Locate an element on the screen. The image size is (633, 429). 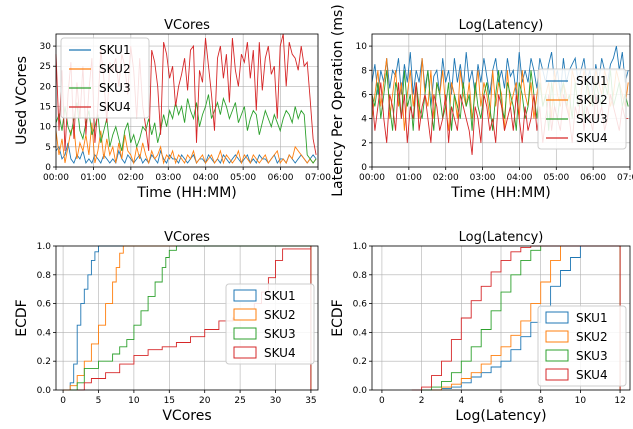
x-tick-label: 02:00 is located at coordinates (131, 178).